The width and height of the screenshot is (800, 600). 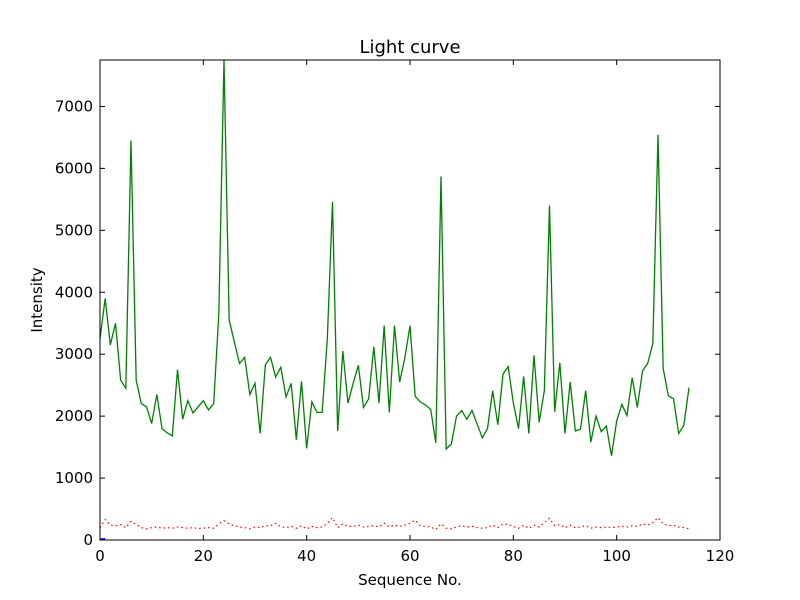 I want to click on x-axis-label: Sequence No., so click(x=410, y=580).